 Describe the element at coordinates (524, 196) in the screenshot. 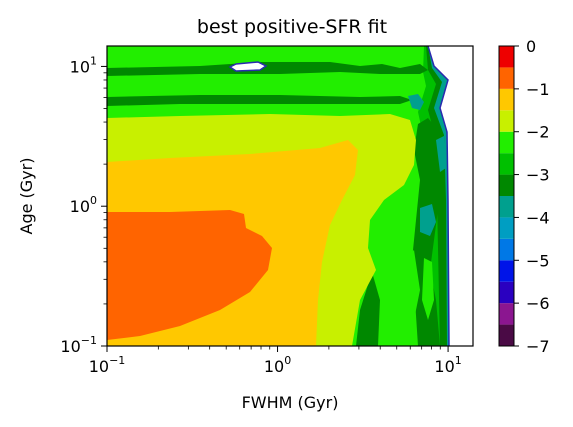

I see `colorbar: 0 −1 −2 −3 −4 −5 −6 −7` at that location.